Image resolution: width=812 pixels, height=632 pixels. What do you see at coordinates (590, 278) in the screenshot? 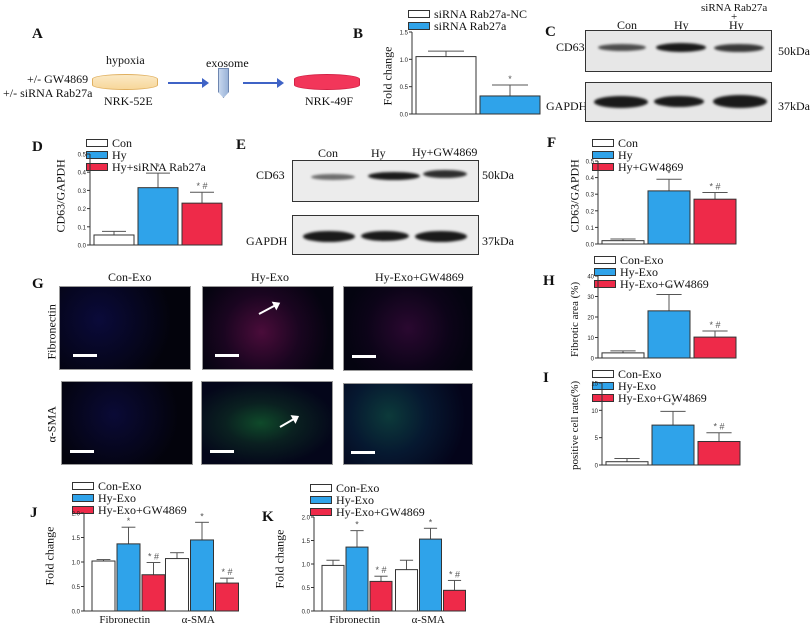
I see `svg-text: 40` at bounding box center [590, 278].